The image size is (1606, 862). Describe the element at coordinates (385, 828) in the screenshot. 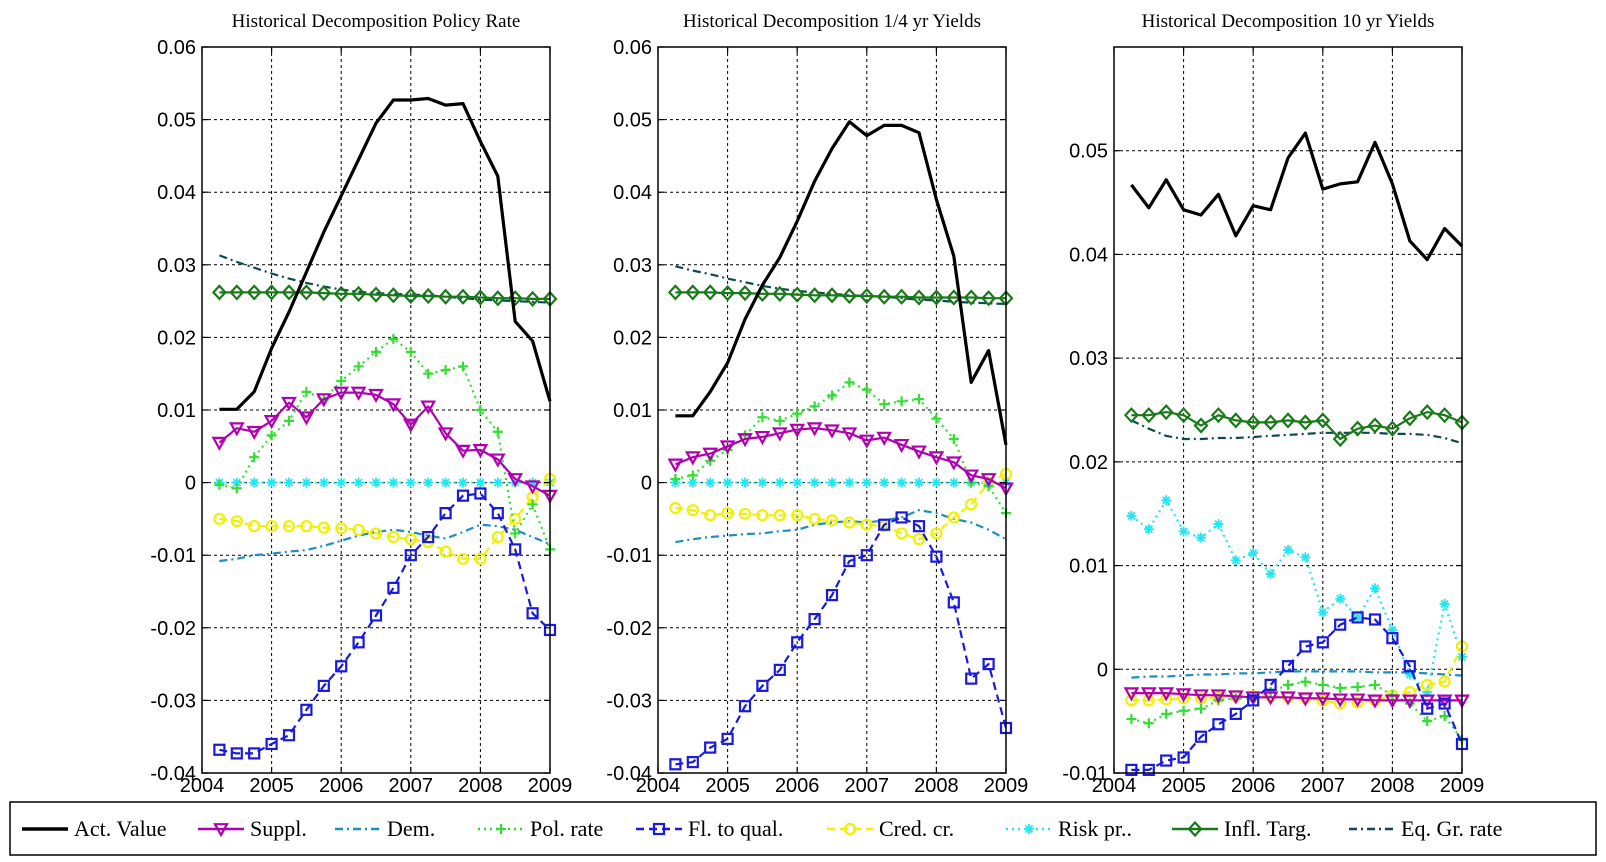

I see `legend-item-dem: Dem.` at that location.